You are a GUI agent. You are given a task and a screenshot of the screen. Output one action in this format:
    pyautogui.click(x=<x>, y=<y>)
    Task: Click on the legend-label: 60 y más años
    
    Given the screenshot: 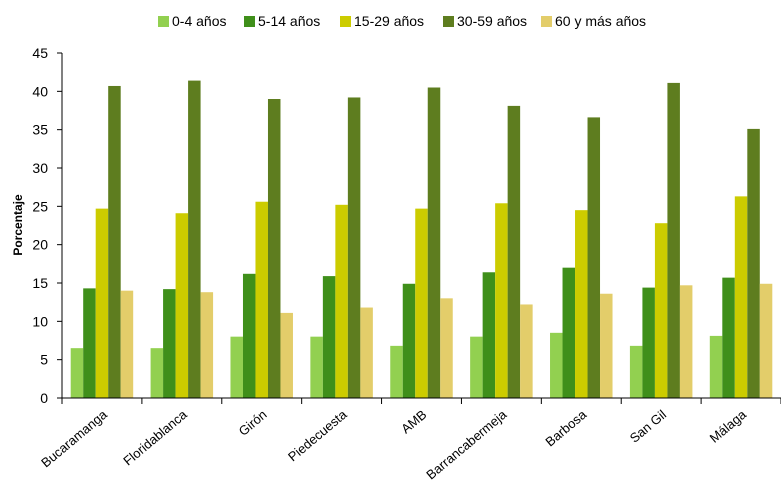 What is the action you would take?
    pyautogui.click(x=600, y=21)
    